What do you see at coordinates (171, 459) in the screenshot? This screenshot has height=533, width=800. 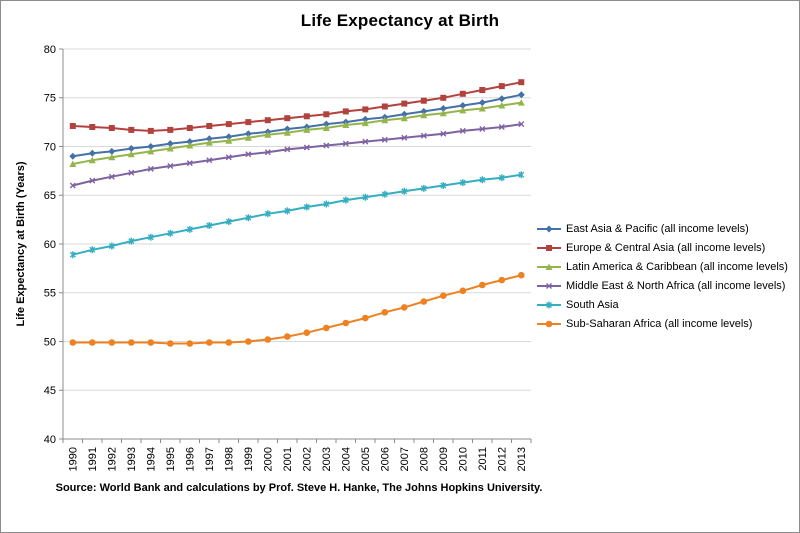 I see `x-tick-label: 1995` at bounding box center [171, 459].